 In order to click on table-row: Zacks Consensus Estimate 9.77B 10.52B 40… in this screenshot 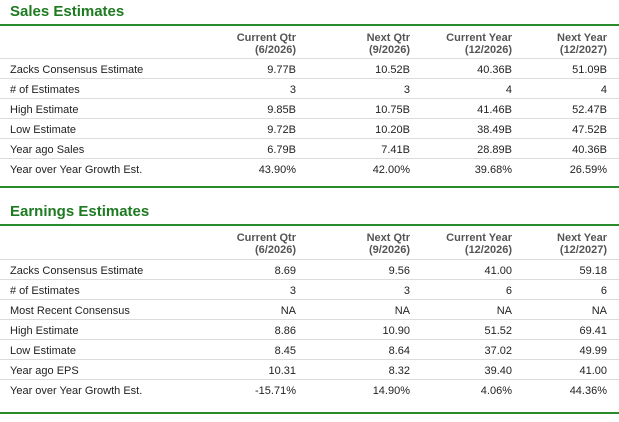, I will do `click(309, 68)`.